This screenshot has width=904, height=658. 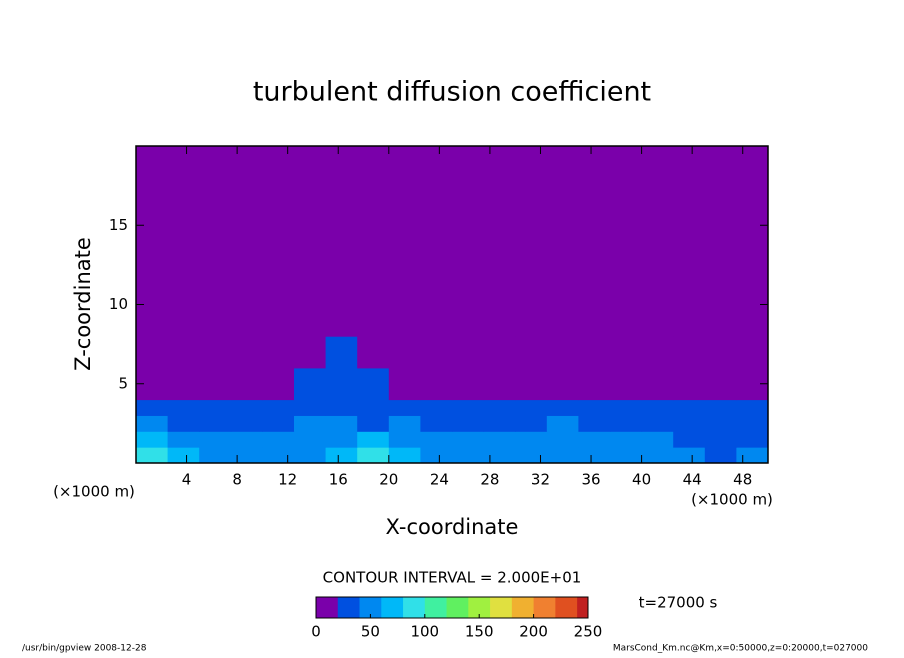 I want to click on colorbar-tick-label: 50, so click(x=370, y=632).